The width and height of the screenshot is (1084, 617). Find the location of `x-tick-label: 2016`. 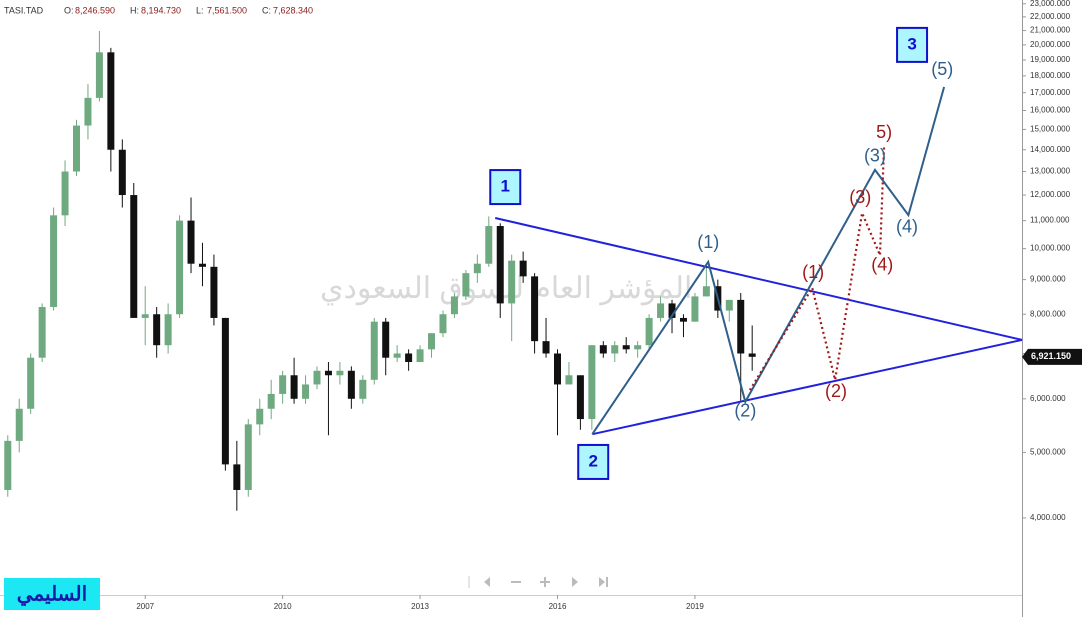

x-tick-label: 2016 is located at coordinates (558, 606).